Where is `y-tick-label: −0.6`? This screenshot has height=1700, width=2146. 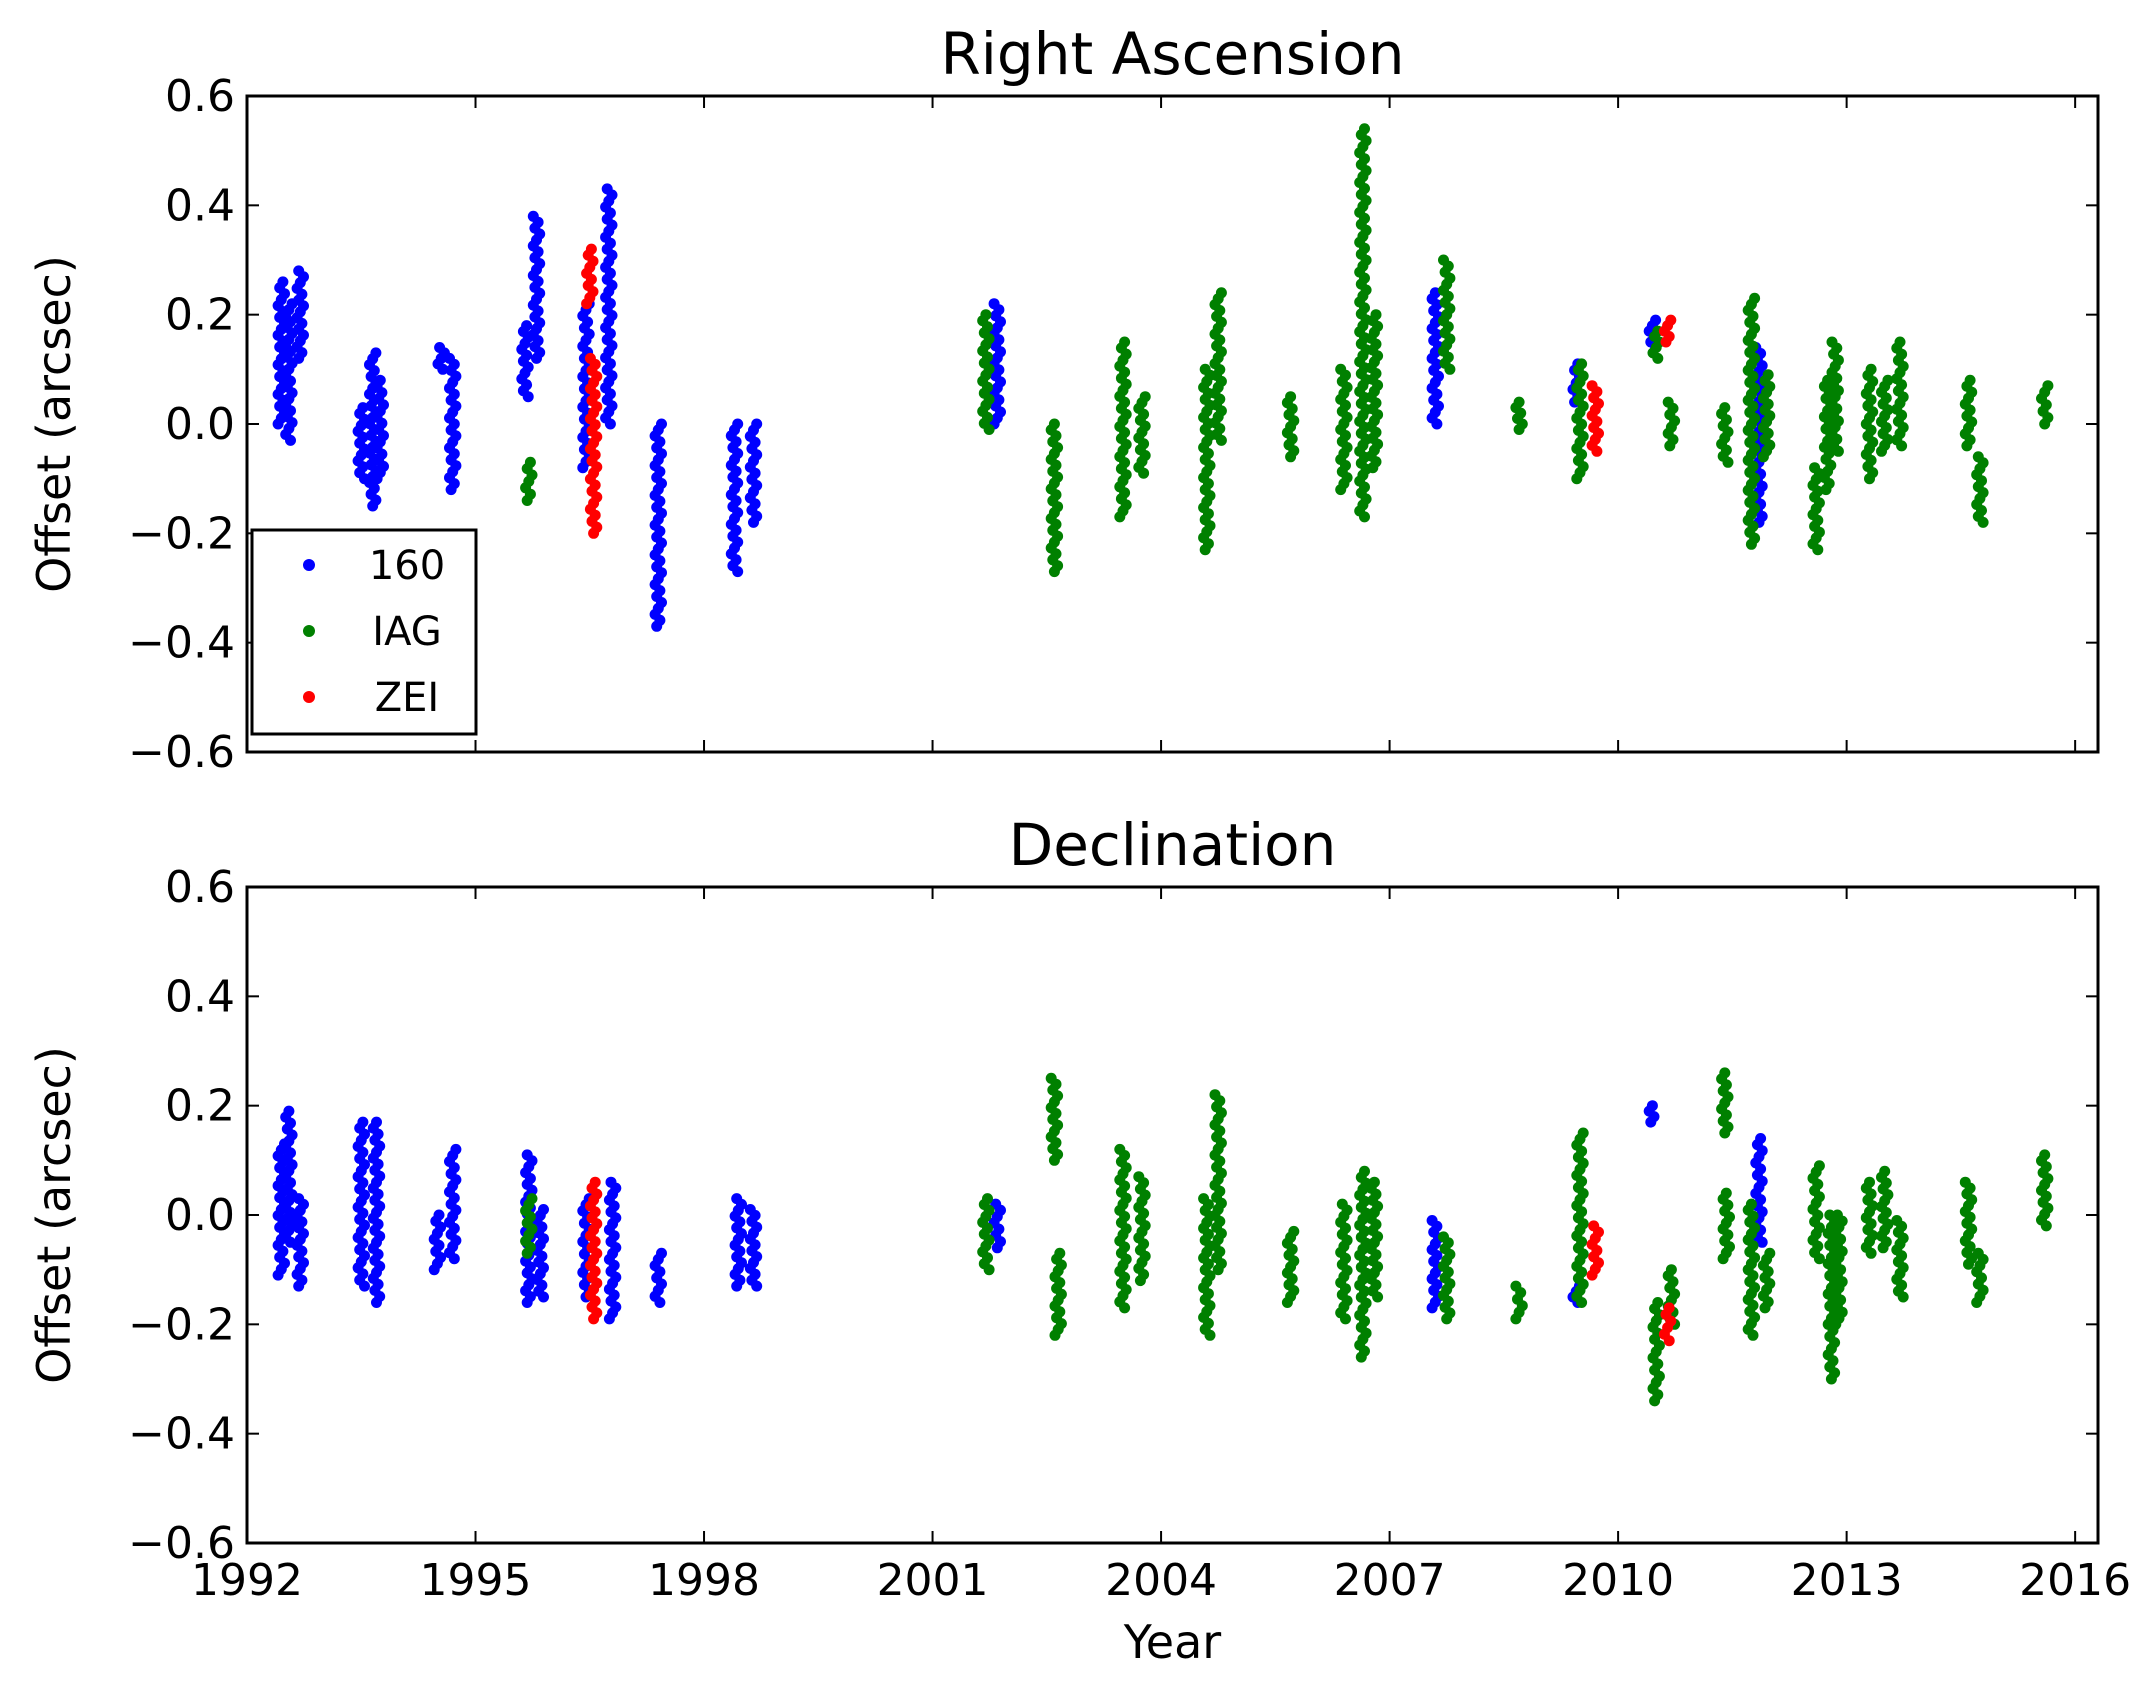
y-tick-label: −0.6 is located at coordinates (181, 752).